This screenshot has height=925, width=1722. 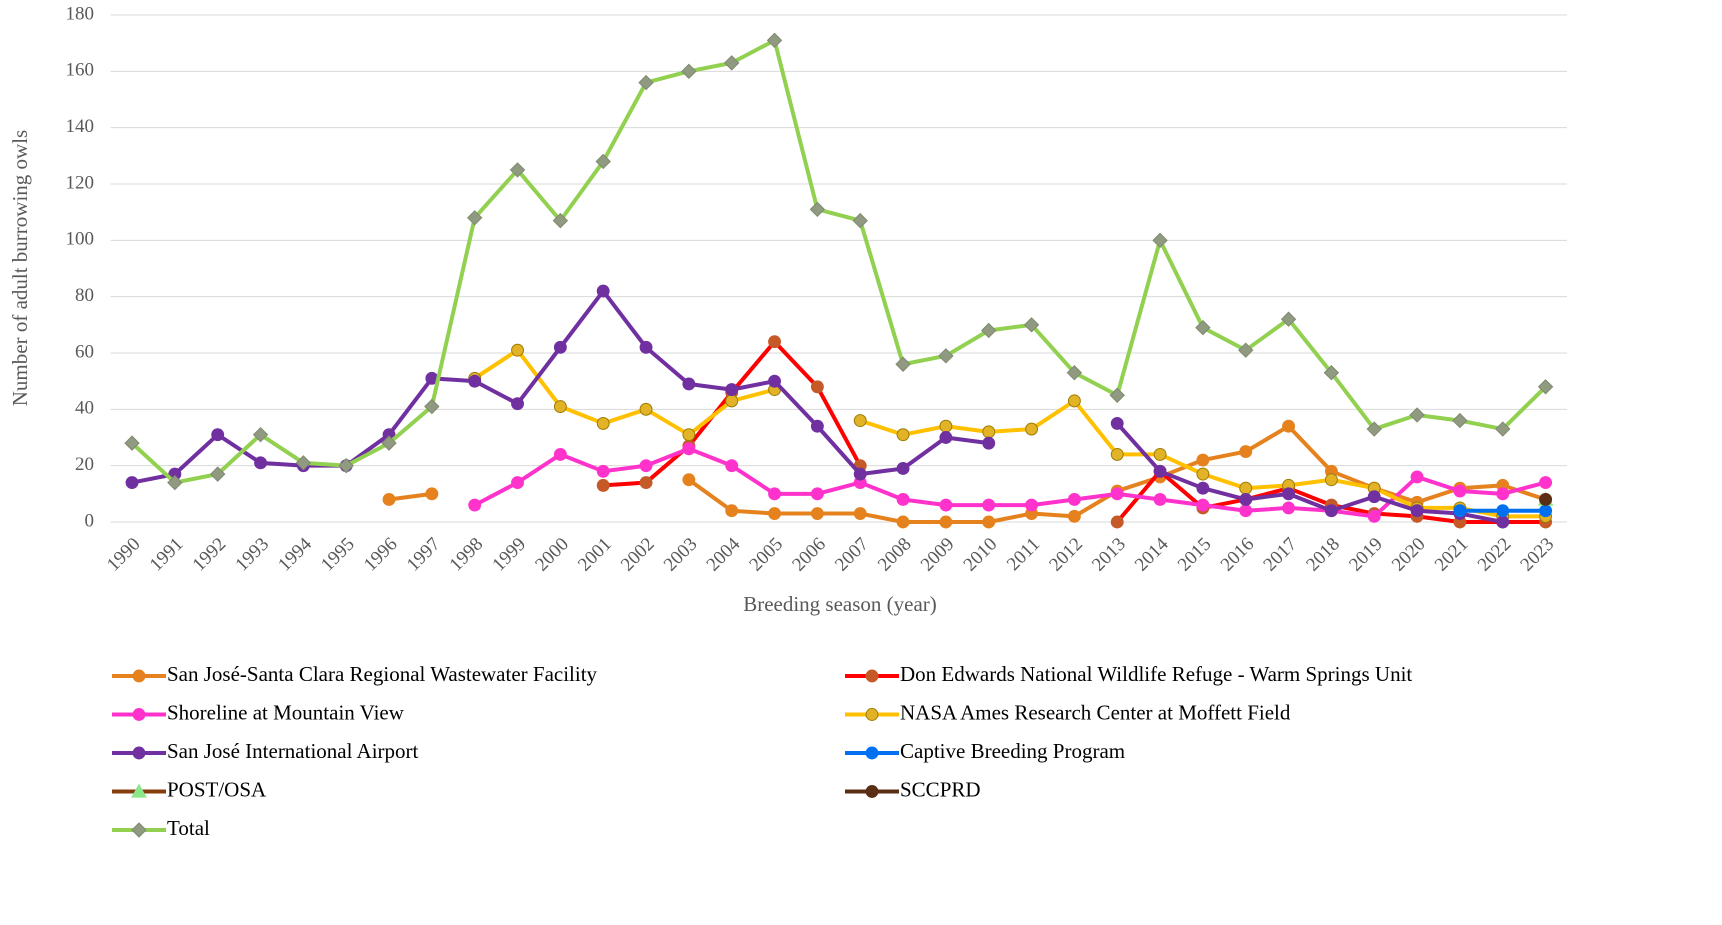 I want to click on x-tick-label: 1994, so click(x=295, y=554).